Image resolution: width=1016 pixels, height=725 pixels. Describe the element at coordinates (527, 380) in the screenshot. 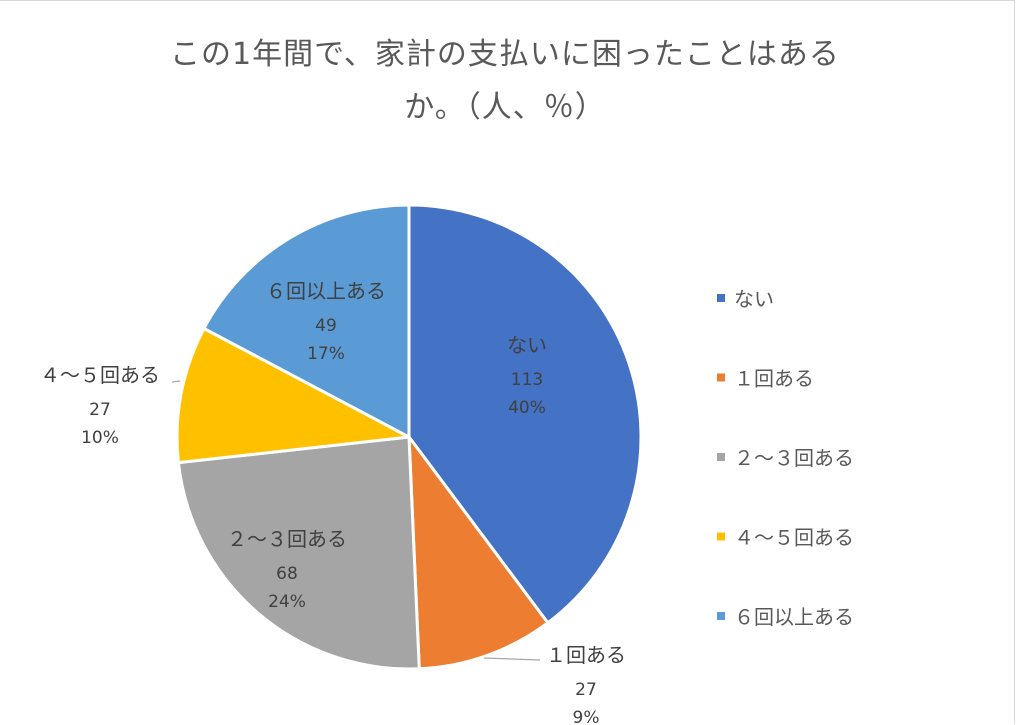

I see `data-label-value-none: 113` at that location.